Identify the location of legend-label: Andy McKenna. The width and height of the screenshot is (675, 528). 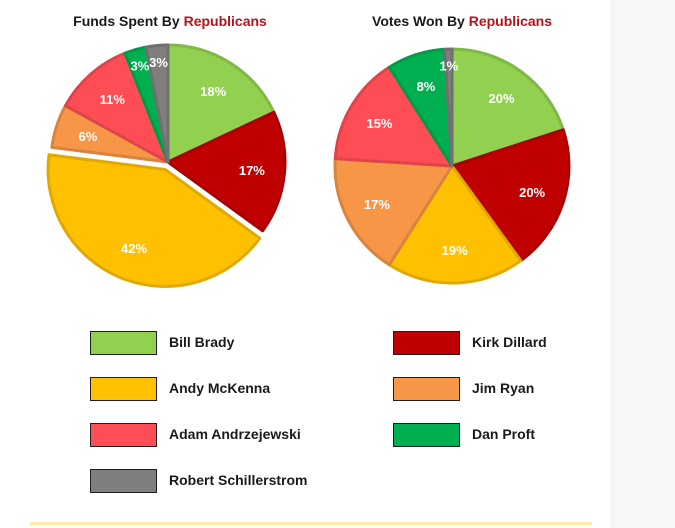
(220, 388).